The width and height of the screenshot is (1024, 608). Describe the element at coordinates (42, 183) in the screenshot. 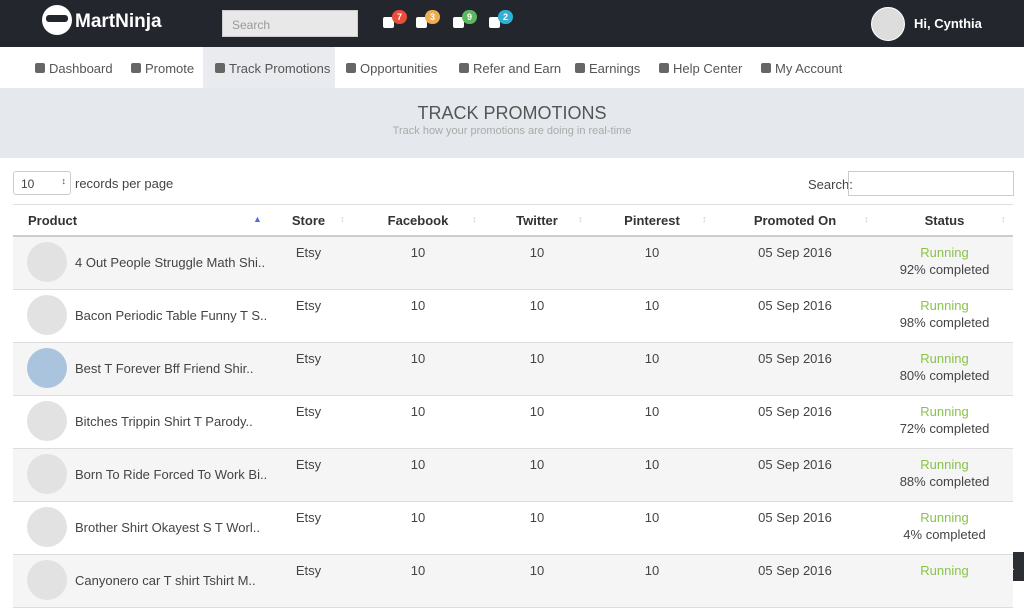

I see `page-size-select: 10 ↕` at that location.